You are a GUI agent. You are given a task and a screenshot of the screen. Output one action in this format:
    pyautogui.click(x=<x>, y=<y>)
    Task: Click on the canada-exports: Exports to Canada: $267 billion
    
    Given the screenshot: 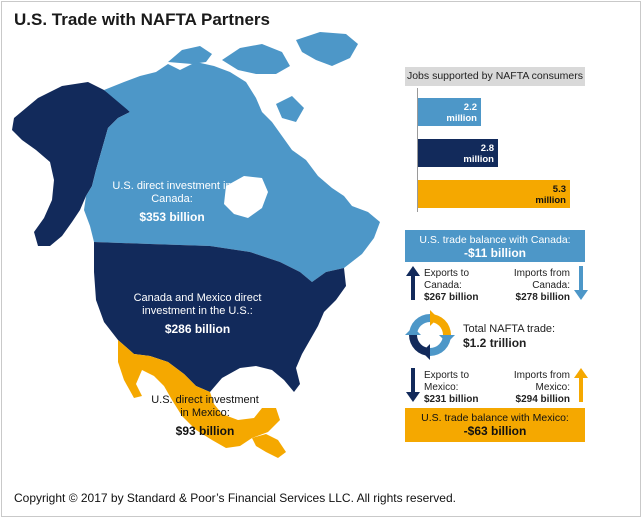 What is the action you would take?
    pyautogui.click(x=462, y=286)
    